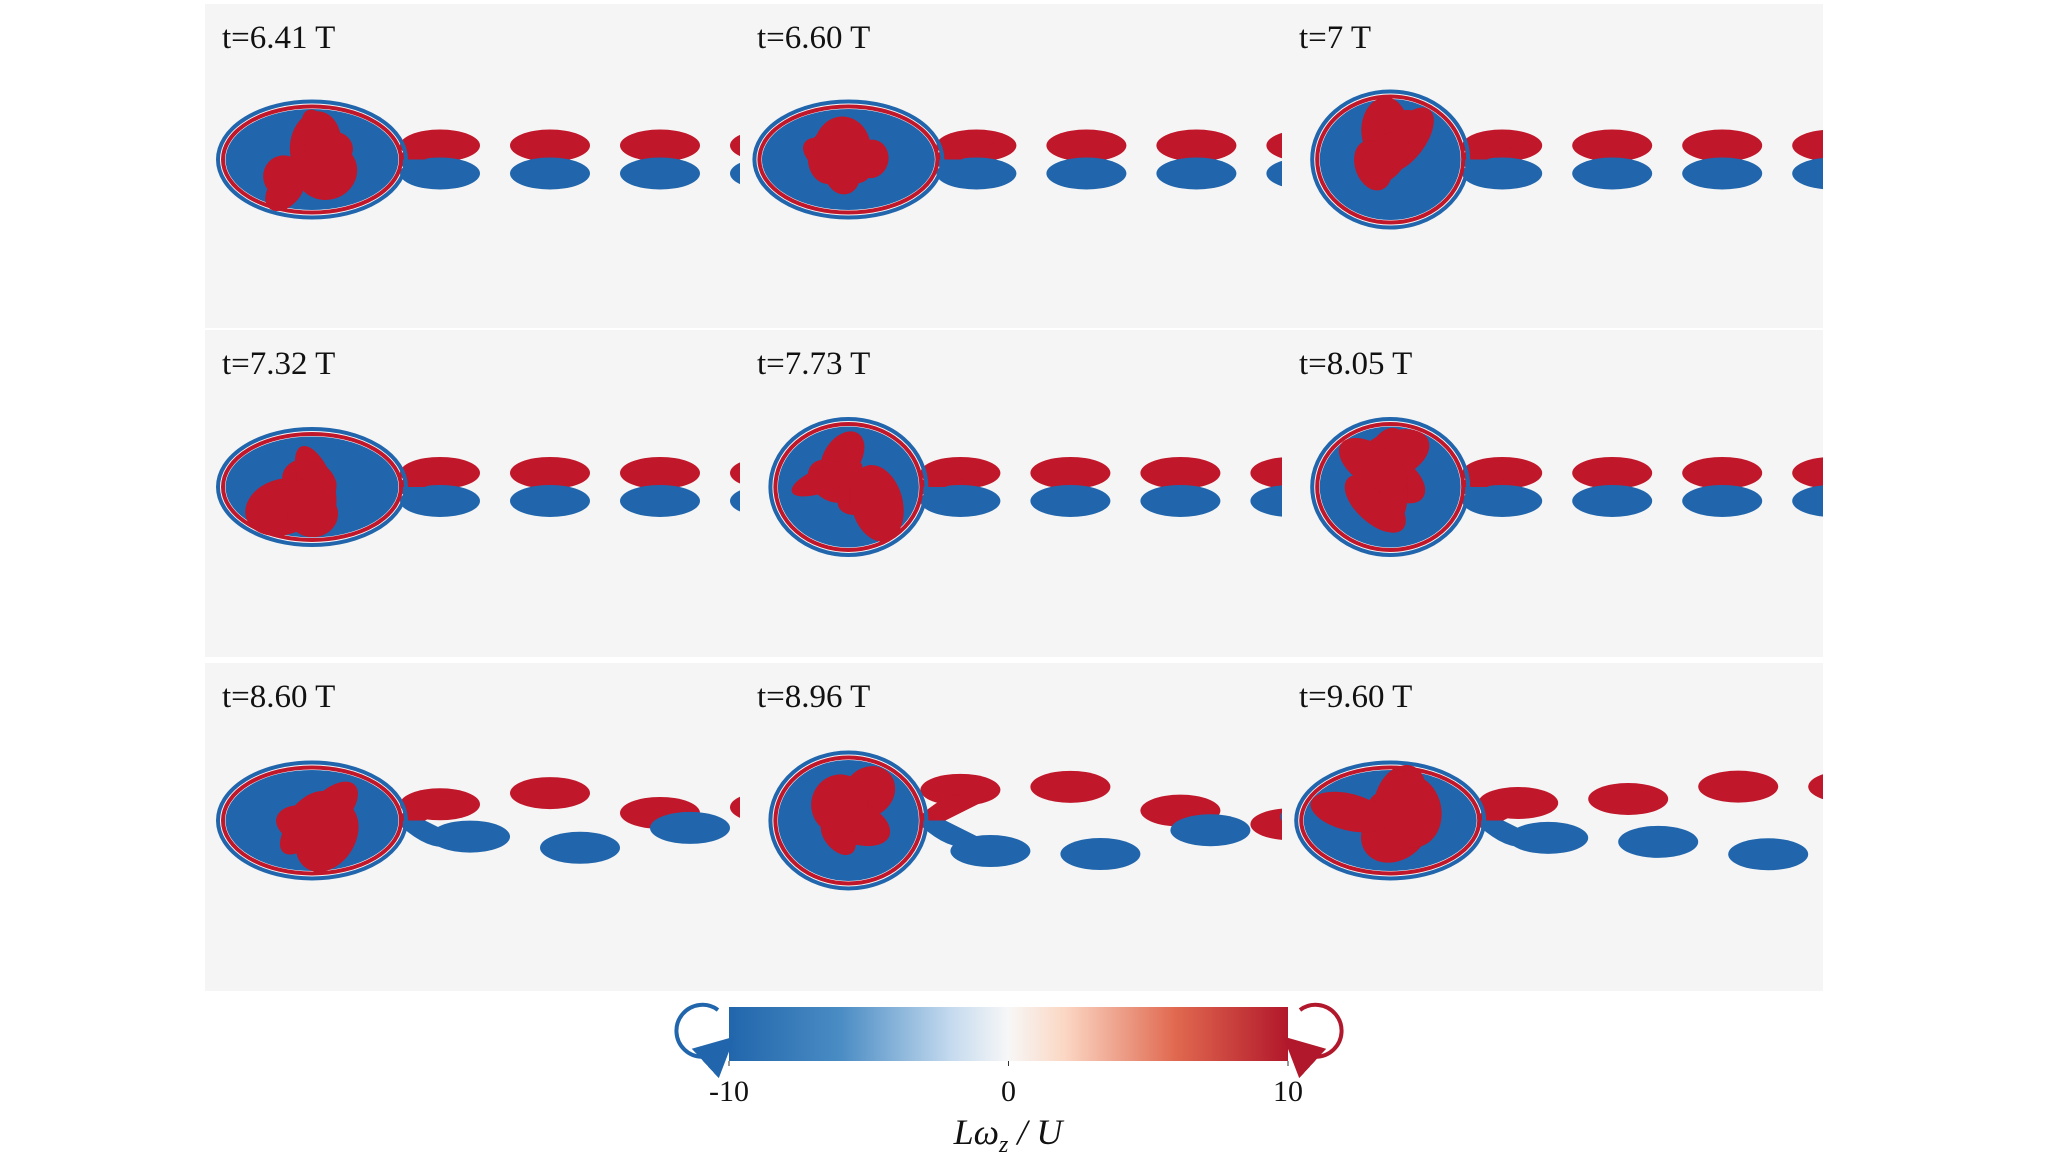 Image resolution: width=2048 pixels, height=1152 pixels. Describe the element at coordinates (472, 827) in the screenshot. I see `panel: t=8.60 T` at that location.